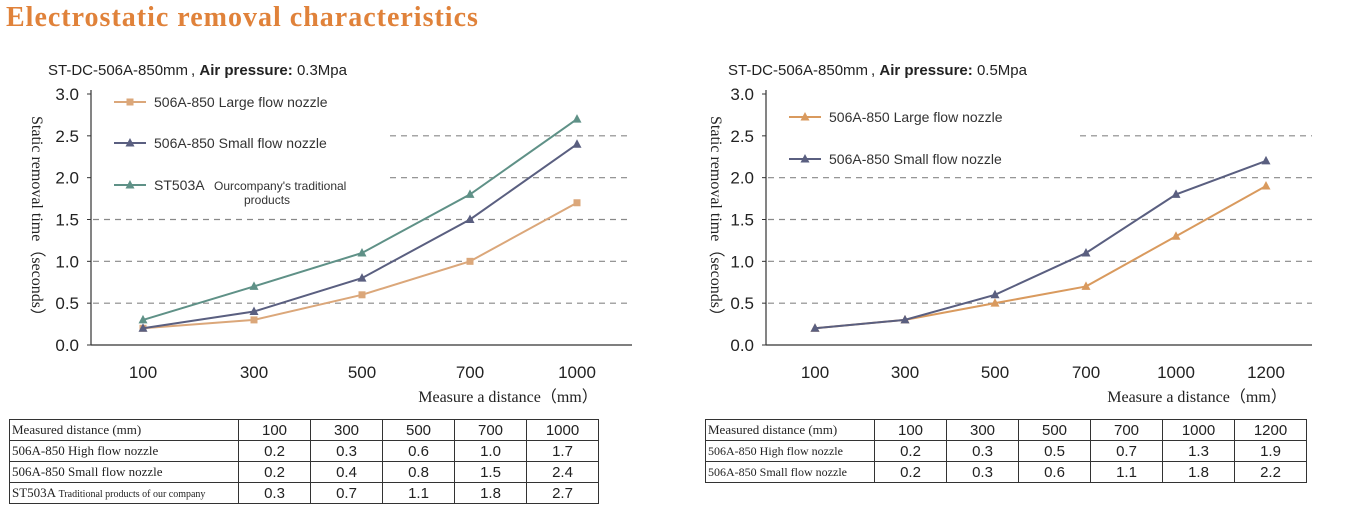 Image resolution: width=1350 pixels, height=507 pixels. I want to click on x-tick-label: 100, so click(143, 372).